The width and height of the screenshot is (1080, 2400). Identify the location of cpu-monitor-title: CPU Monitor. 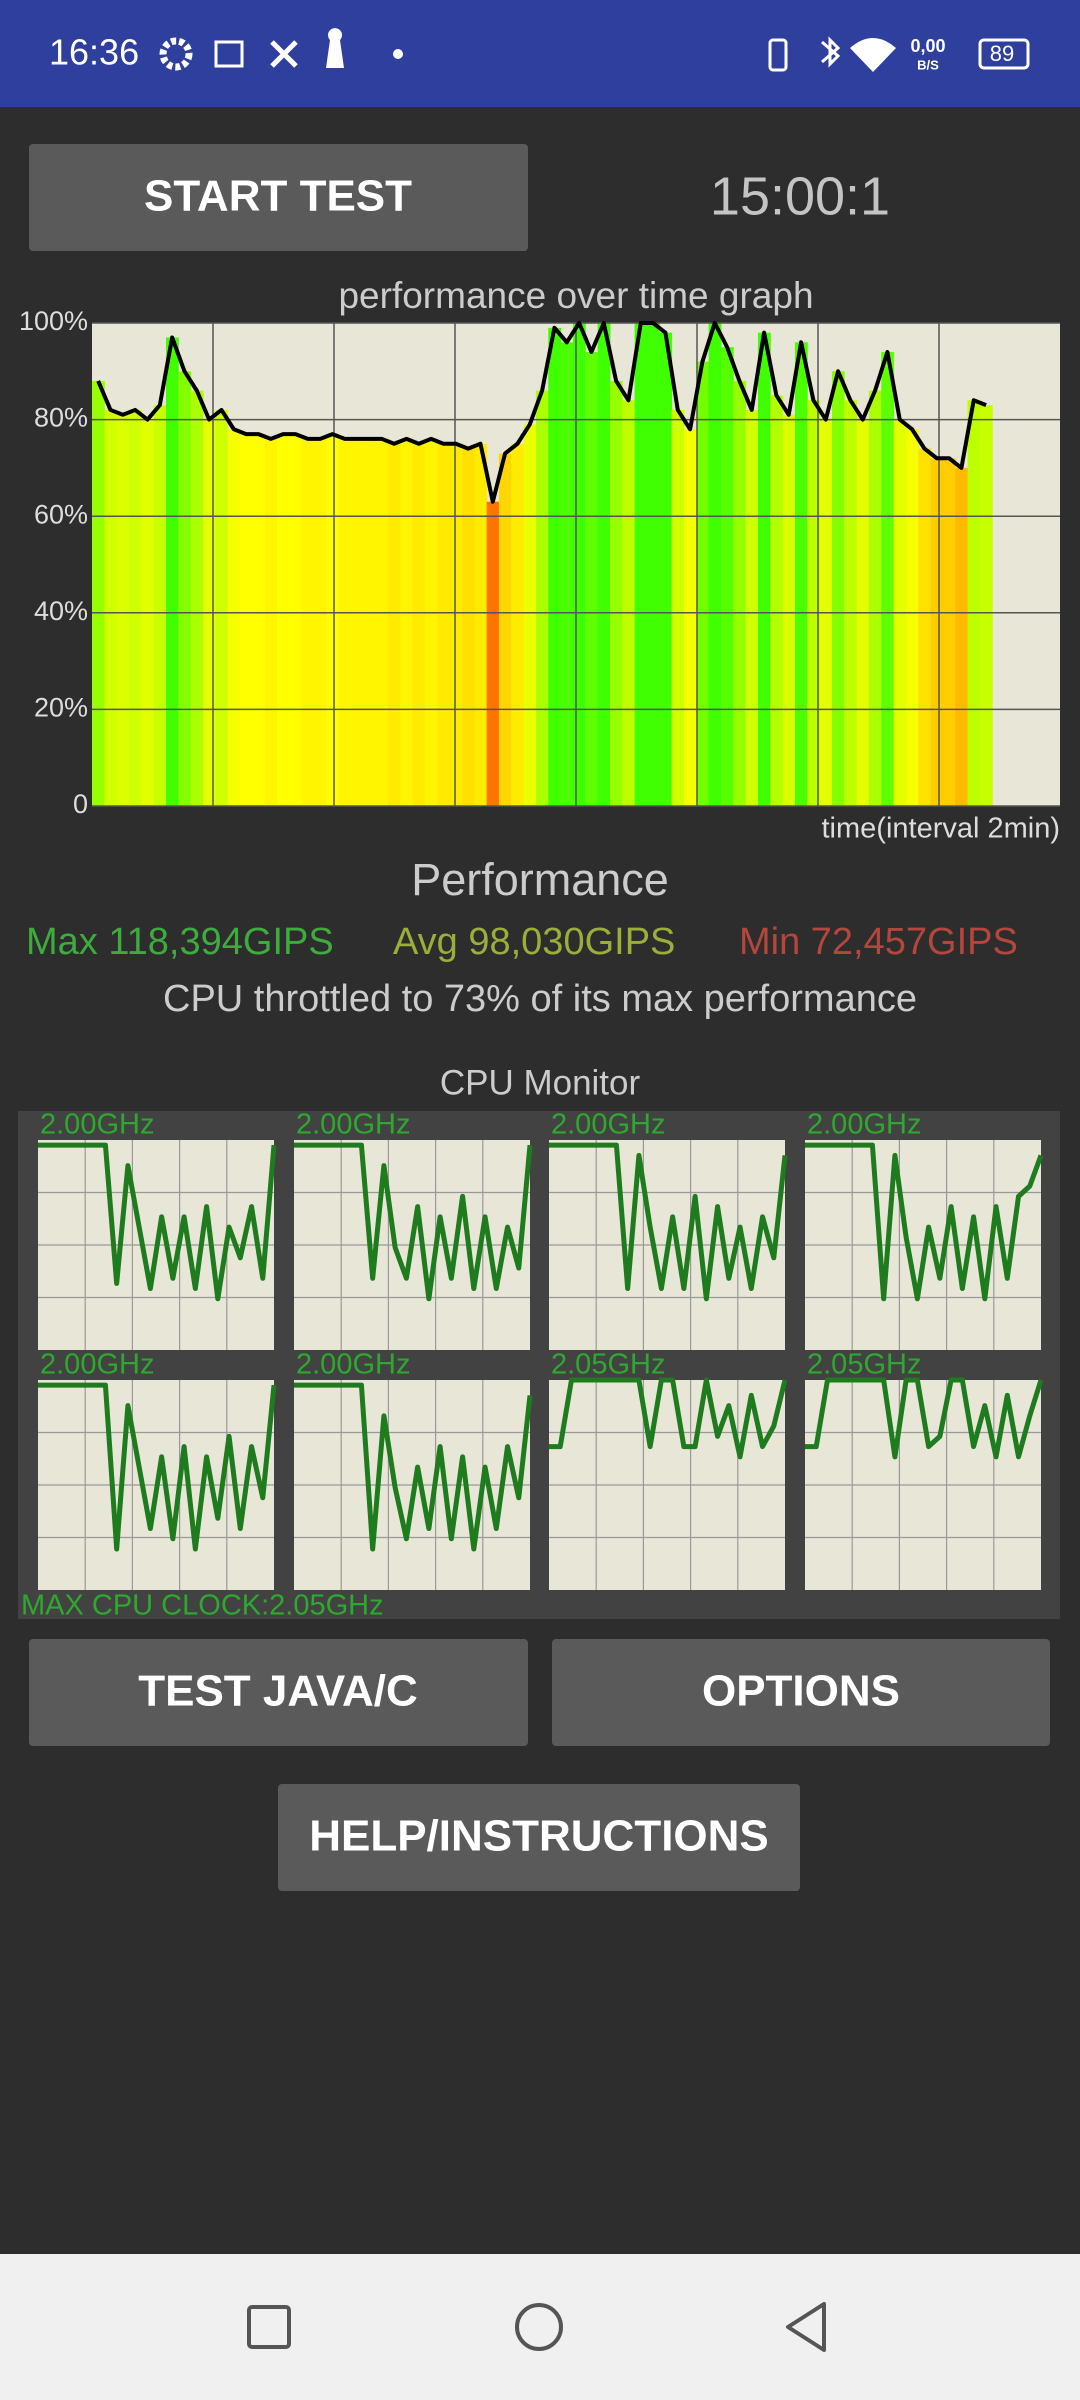
(540, 1082).